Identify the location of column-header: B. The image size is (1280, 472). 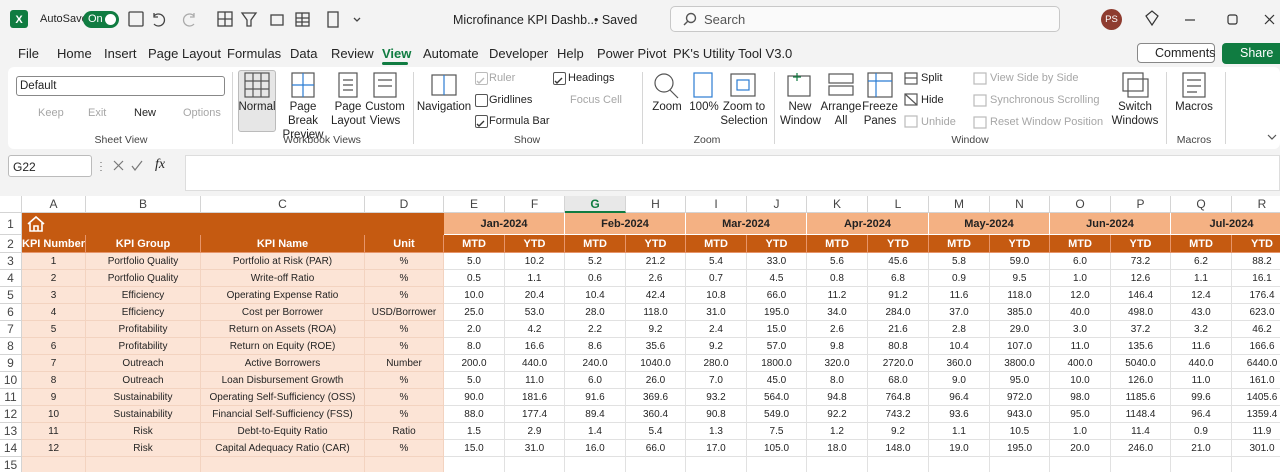
(143, 204).